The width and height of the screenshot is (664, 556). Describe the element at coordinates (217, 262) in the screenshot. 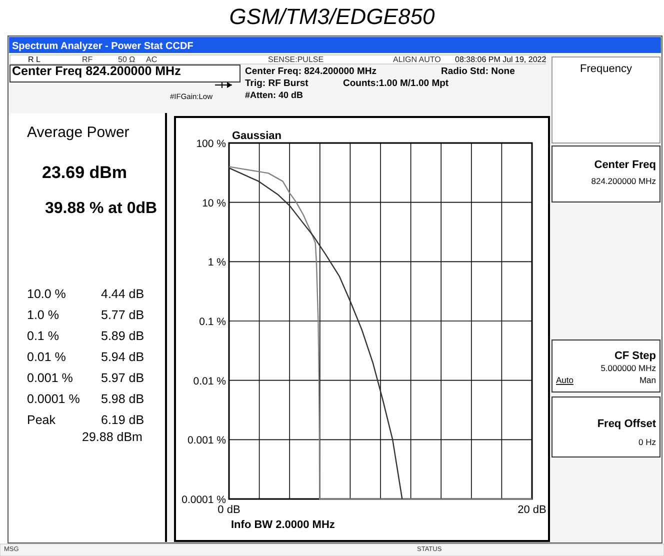

I see `y-tick-label: 1 %` at that location.